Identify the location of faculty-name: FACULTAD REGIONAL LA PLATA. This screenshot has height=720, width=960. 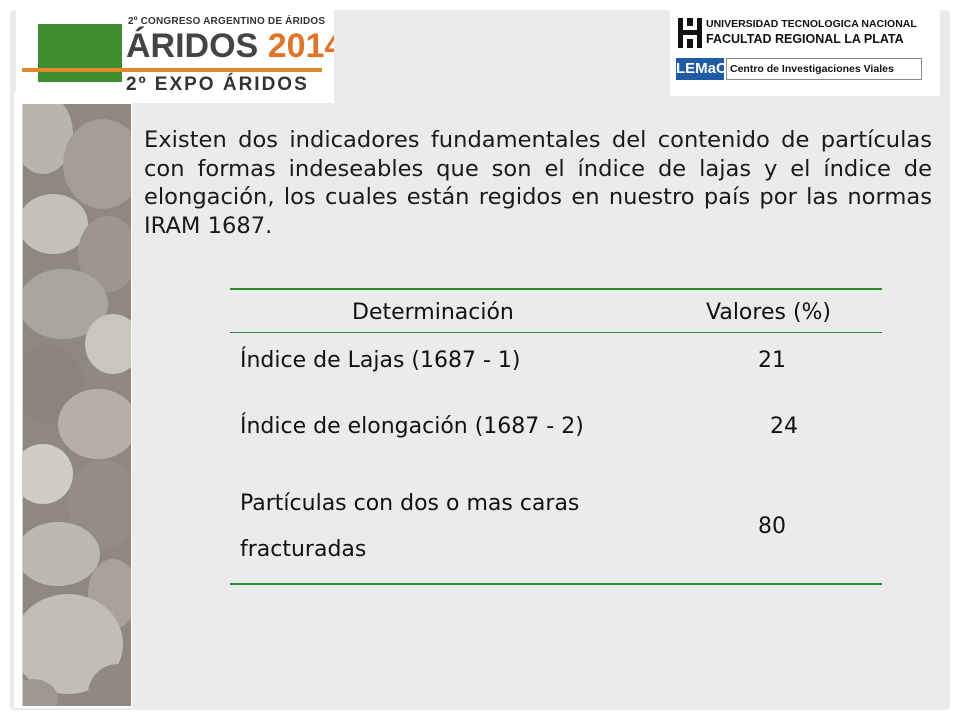
(805, 39).